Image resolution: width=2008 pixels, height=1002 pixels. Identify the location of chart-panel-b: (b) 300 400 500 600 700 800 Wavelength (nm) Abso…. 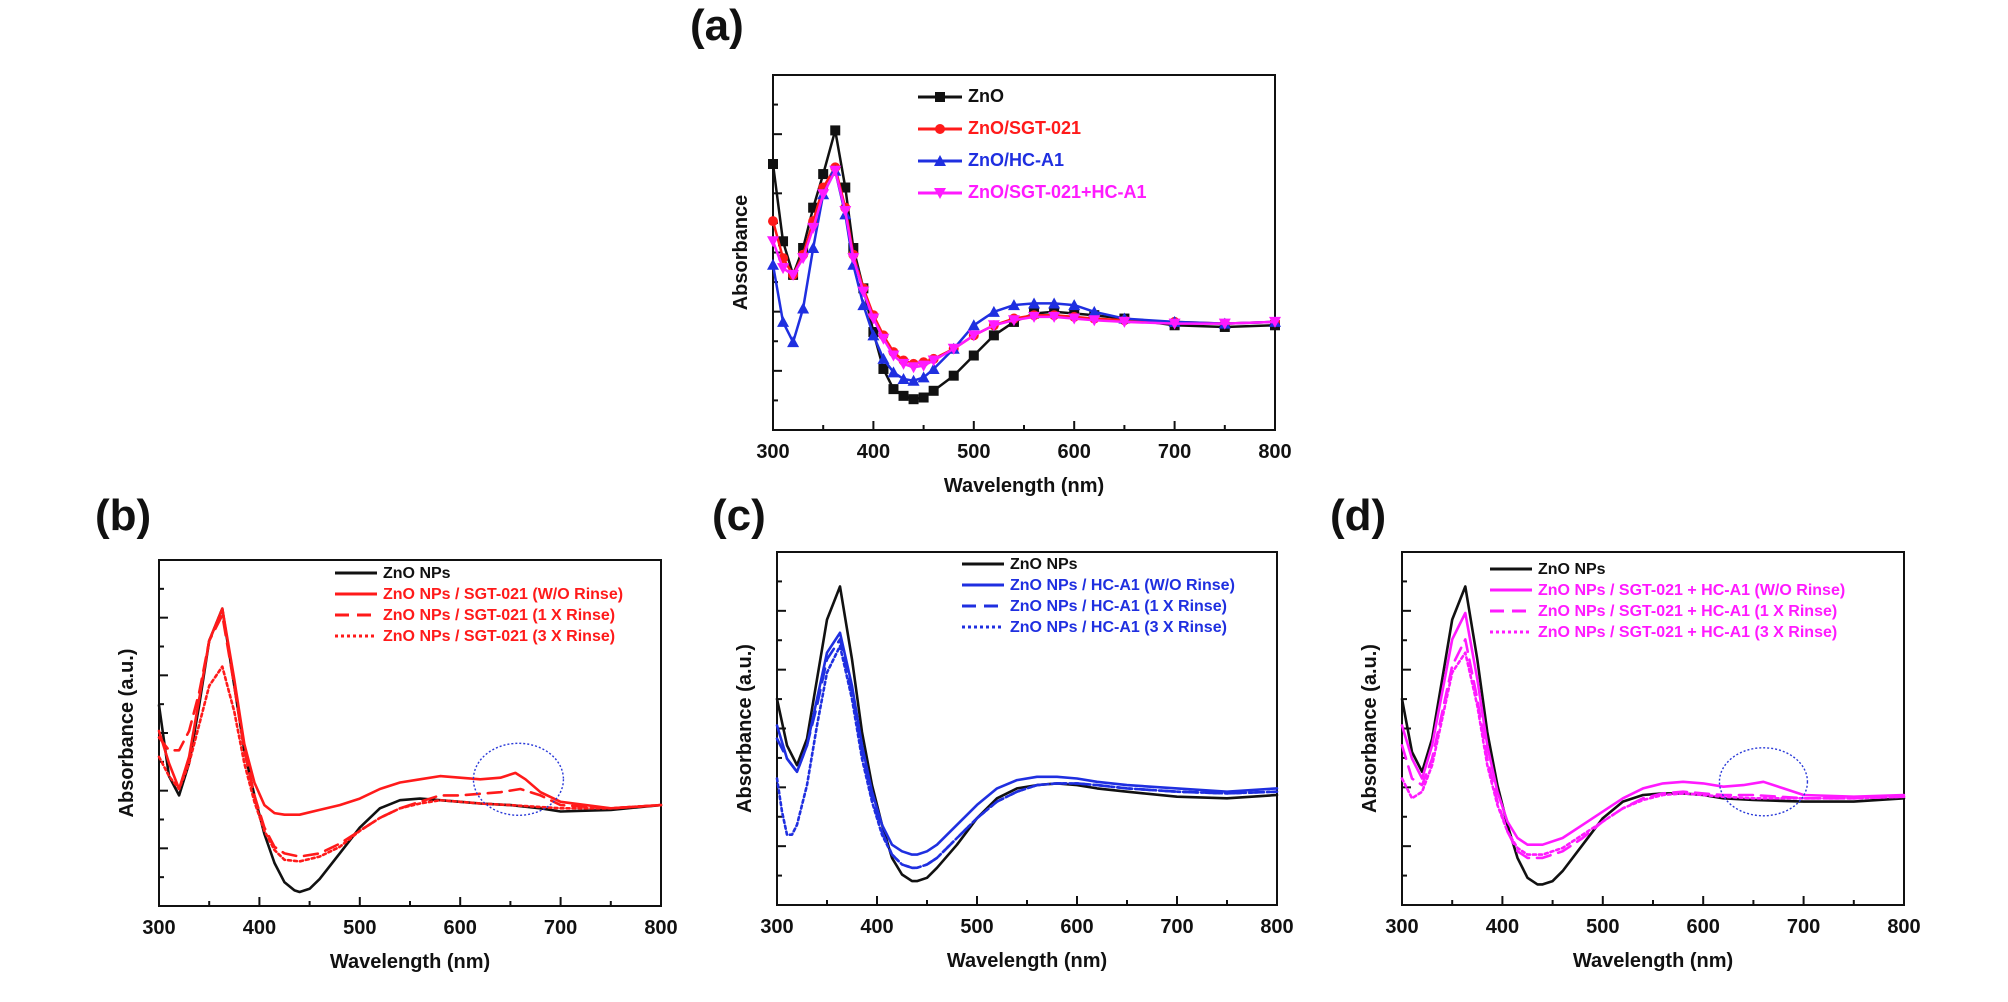
(386, 732).